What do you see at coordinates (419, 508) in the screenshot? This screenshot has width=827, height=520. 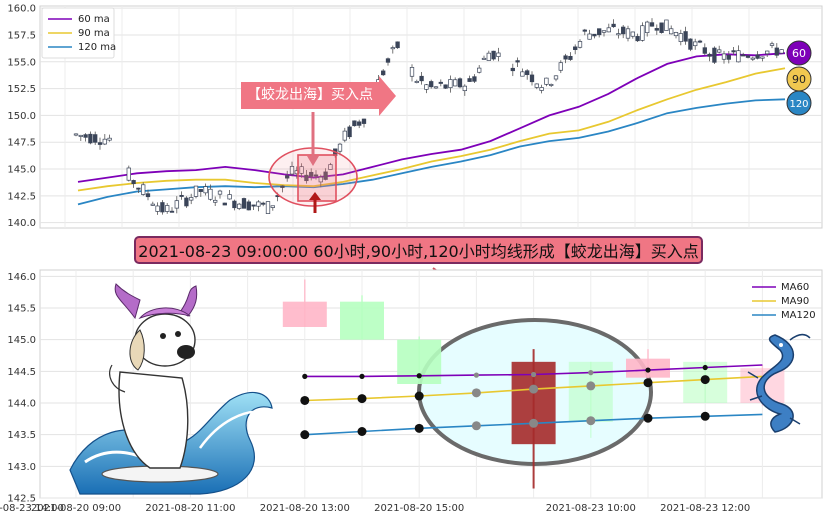 I see `bottom-x-tick-label: 2021-08-20 15:00` at bounding box center [419, 508].